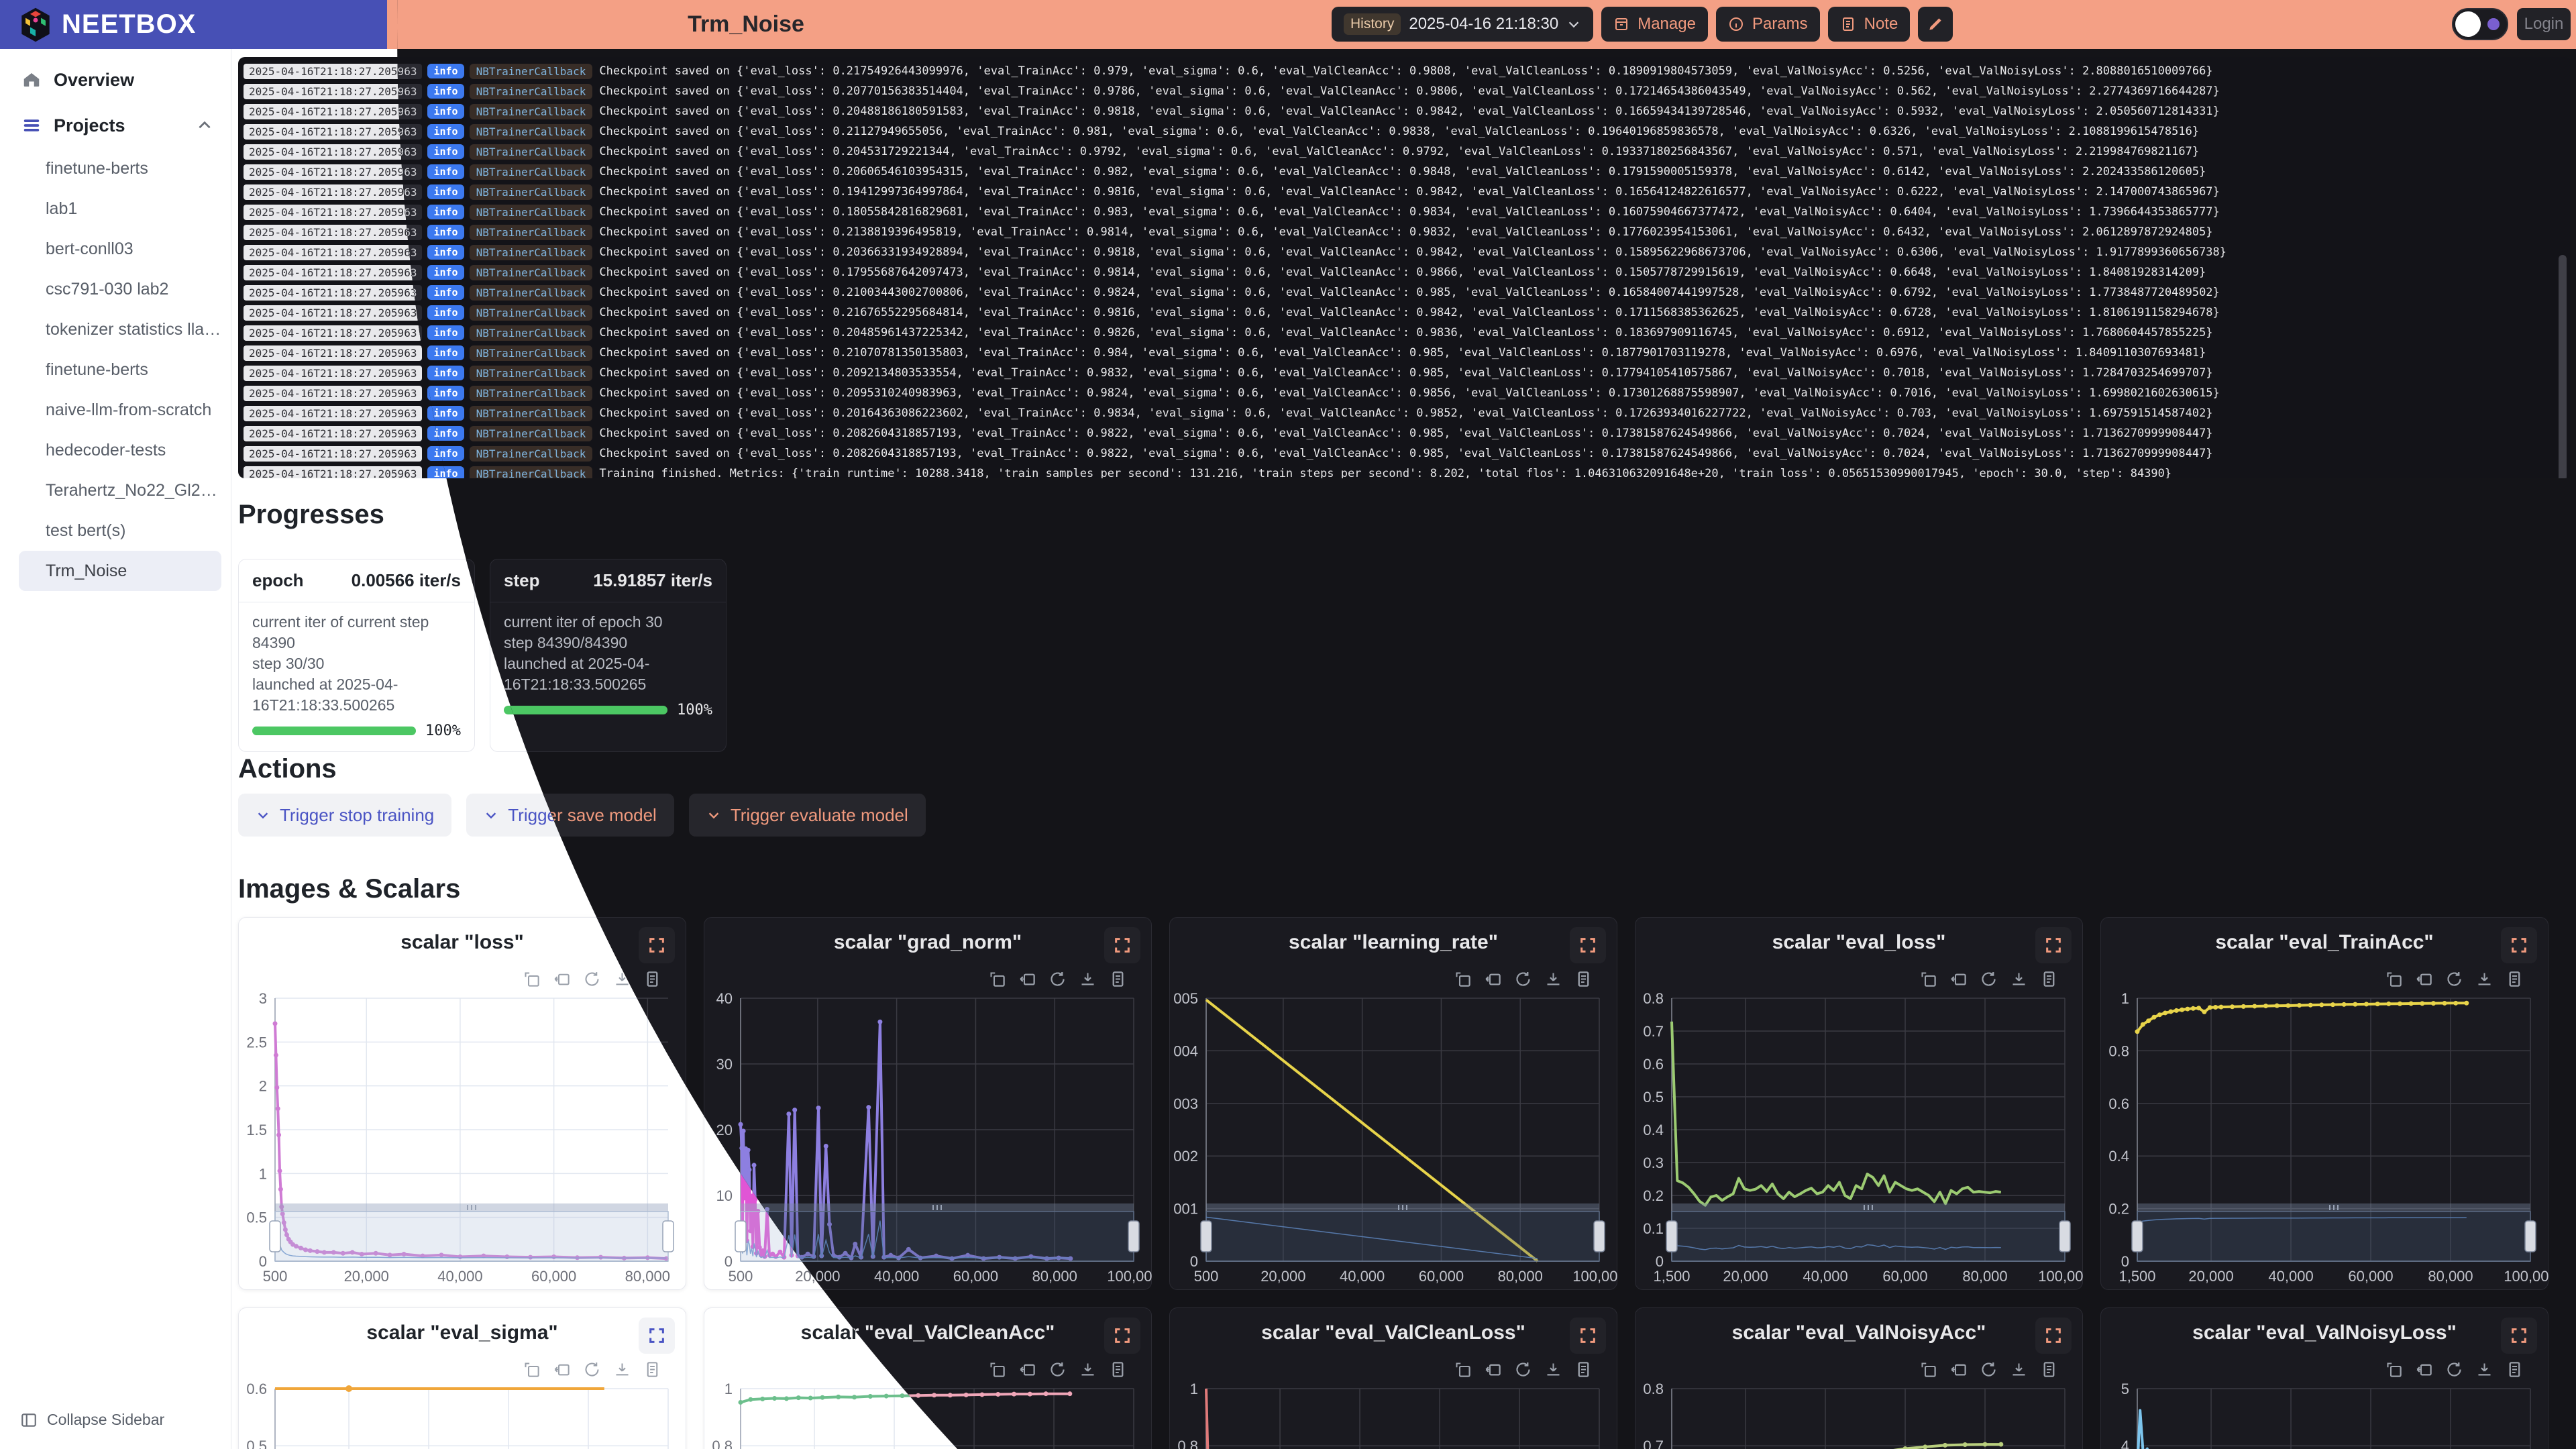 Image resolution: width=2576 pixels, height=1449 pixels. Describe the element at coordinates (92, 1420) in the screenshot. I see `collapse-sidebar-button: Collapse Sidebar` at that location.